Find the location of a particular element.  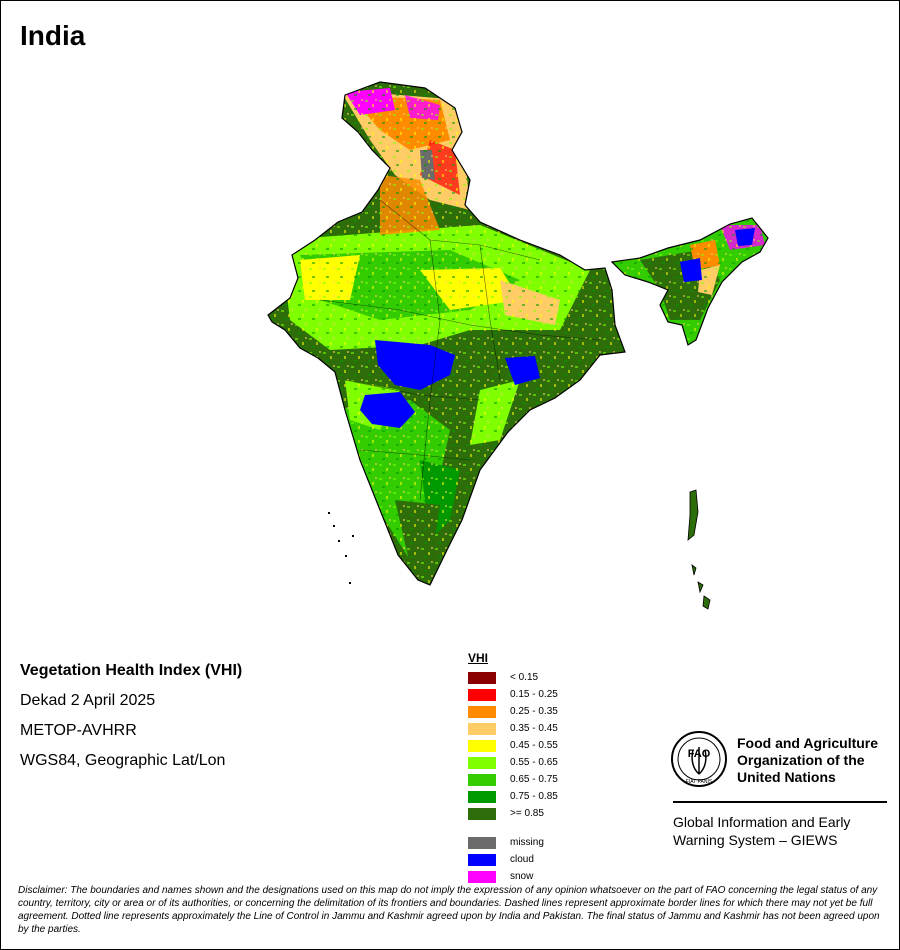

legend-special-label: snow is located at coordinates (522, 876).